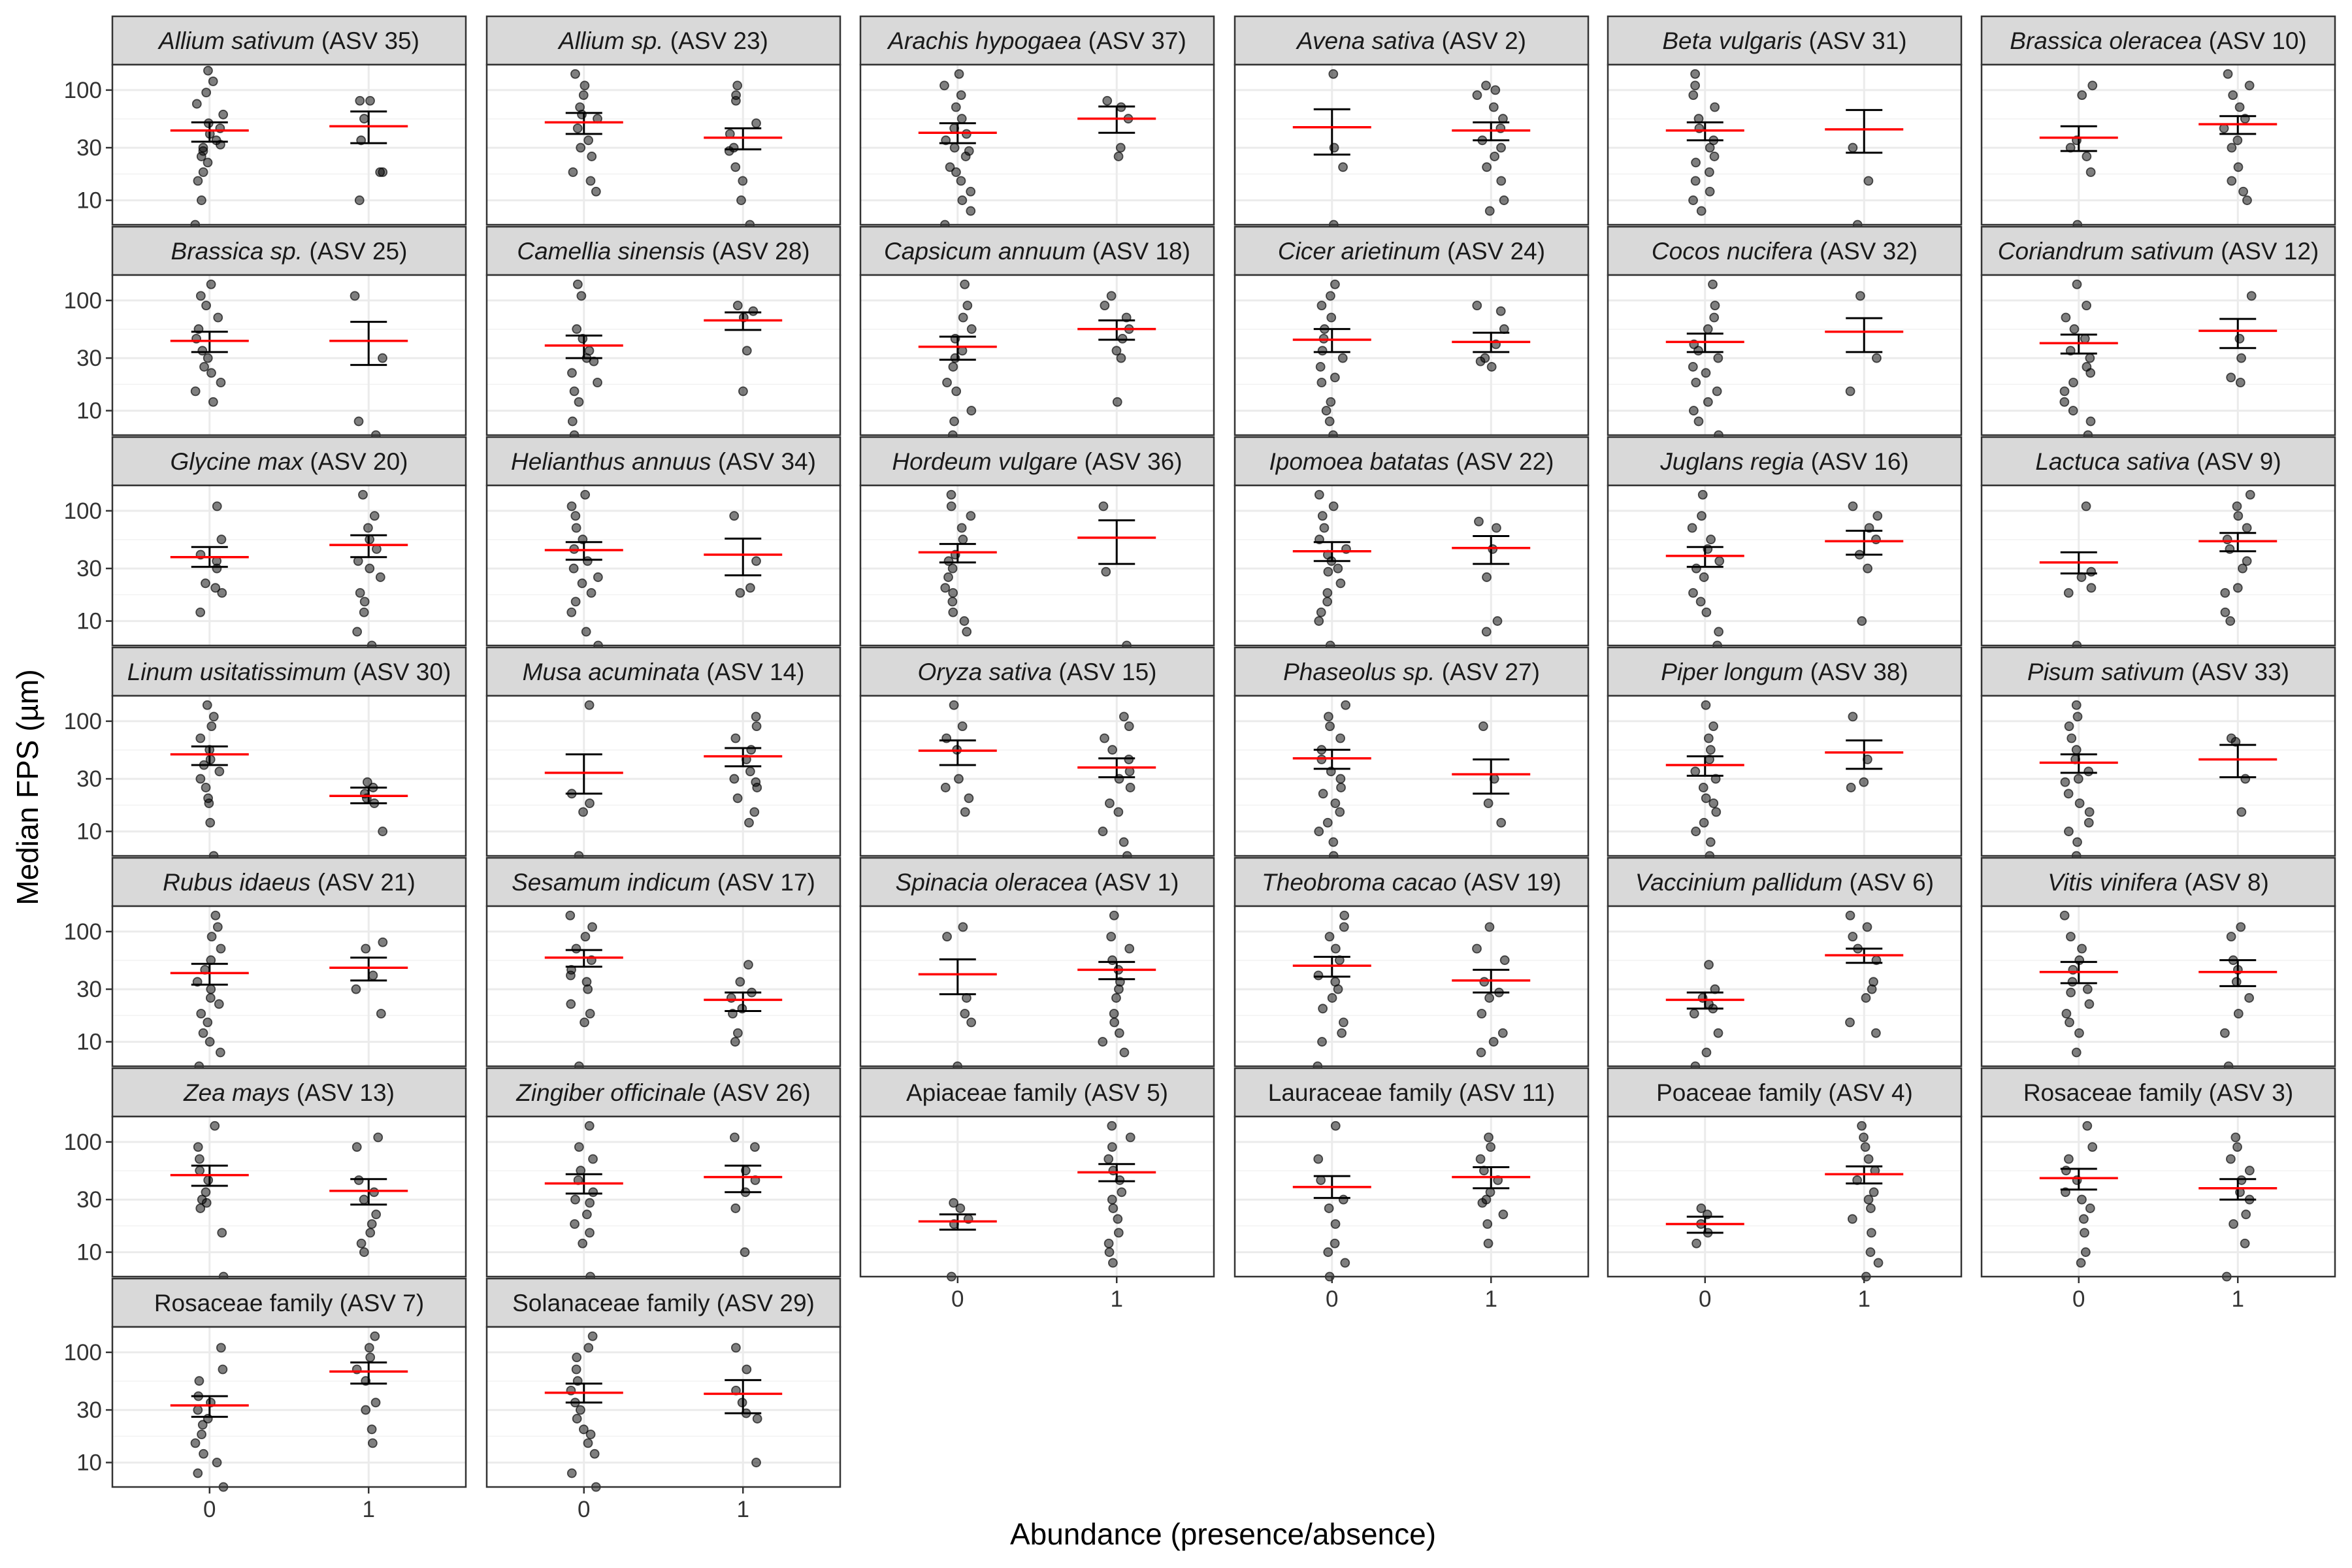 This screenshot has width=2352, height=1568. Describe the element at coordinates (27, 787) in the screenshot. I see `y-axis-title: Median FPS (µm)` at that location.